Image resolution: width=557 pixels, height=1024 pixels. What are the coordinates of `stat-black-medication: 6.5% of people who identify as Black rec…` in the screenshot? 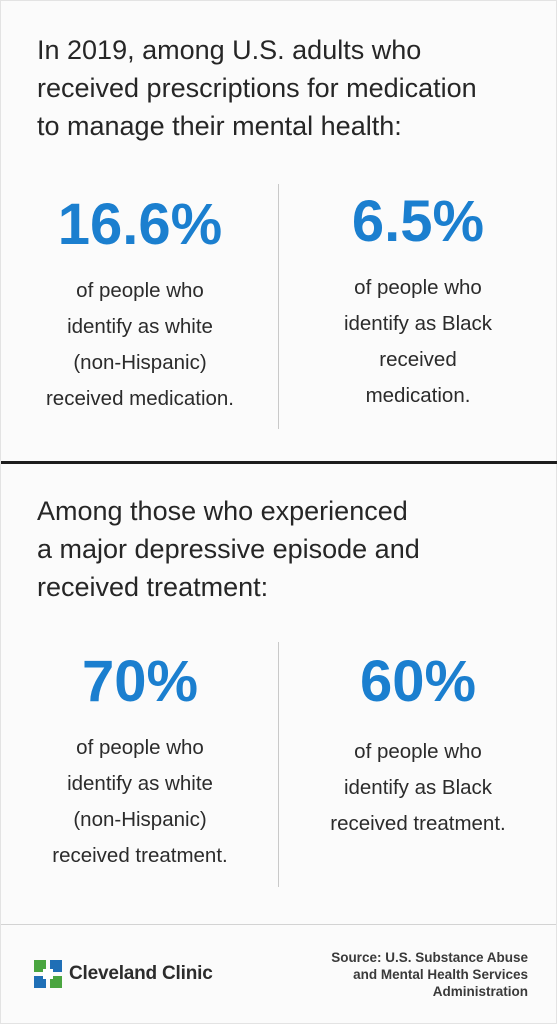 It's located at (418, 303).